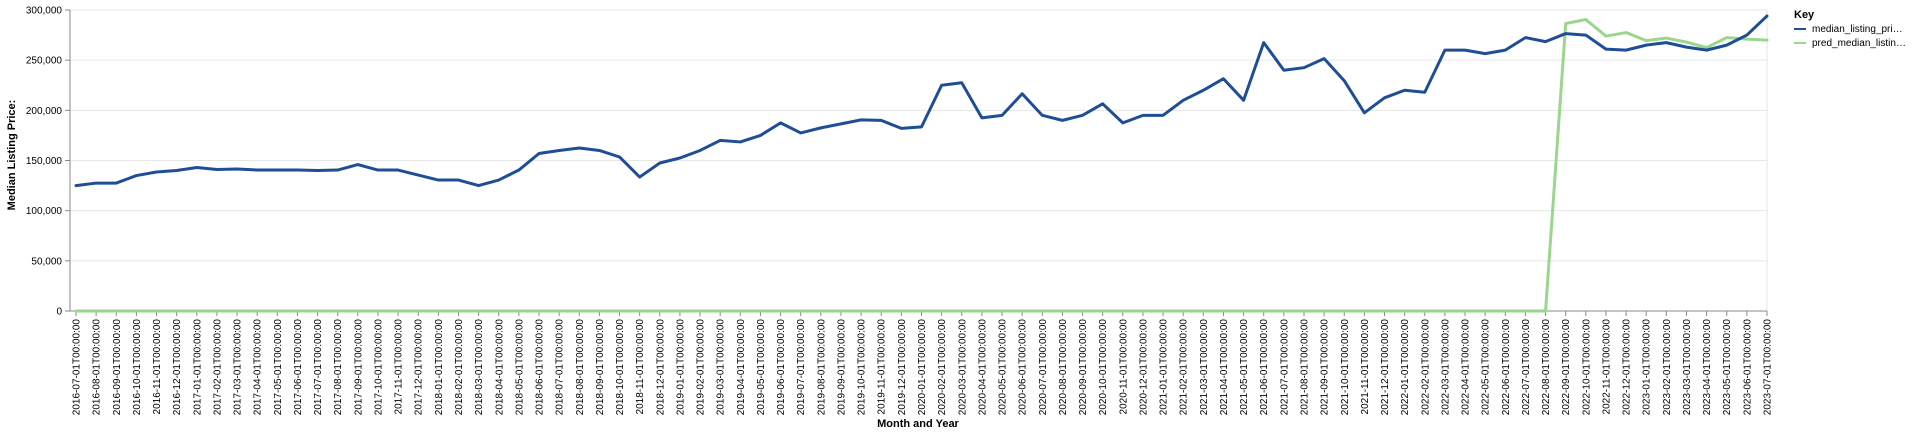 This screenshot has height=434, width=1920. Describe the element at coordinates (1546, 367) in the screenshot. I see `x-tick-label: 2022-08-01T00:00:00` at that location.